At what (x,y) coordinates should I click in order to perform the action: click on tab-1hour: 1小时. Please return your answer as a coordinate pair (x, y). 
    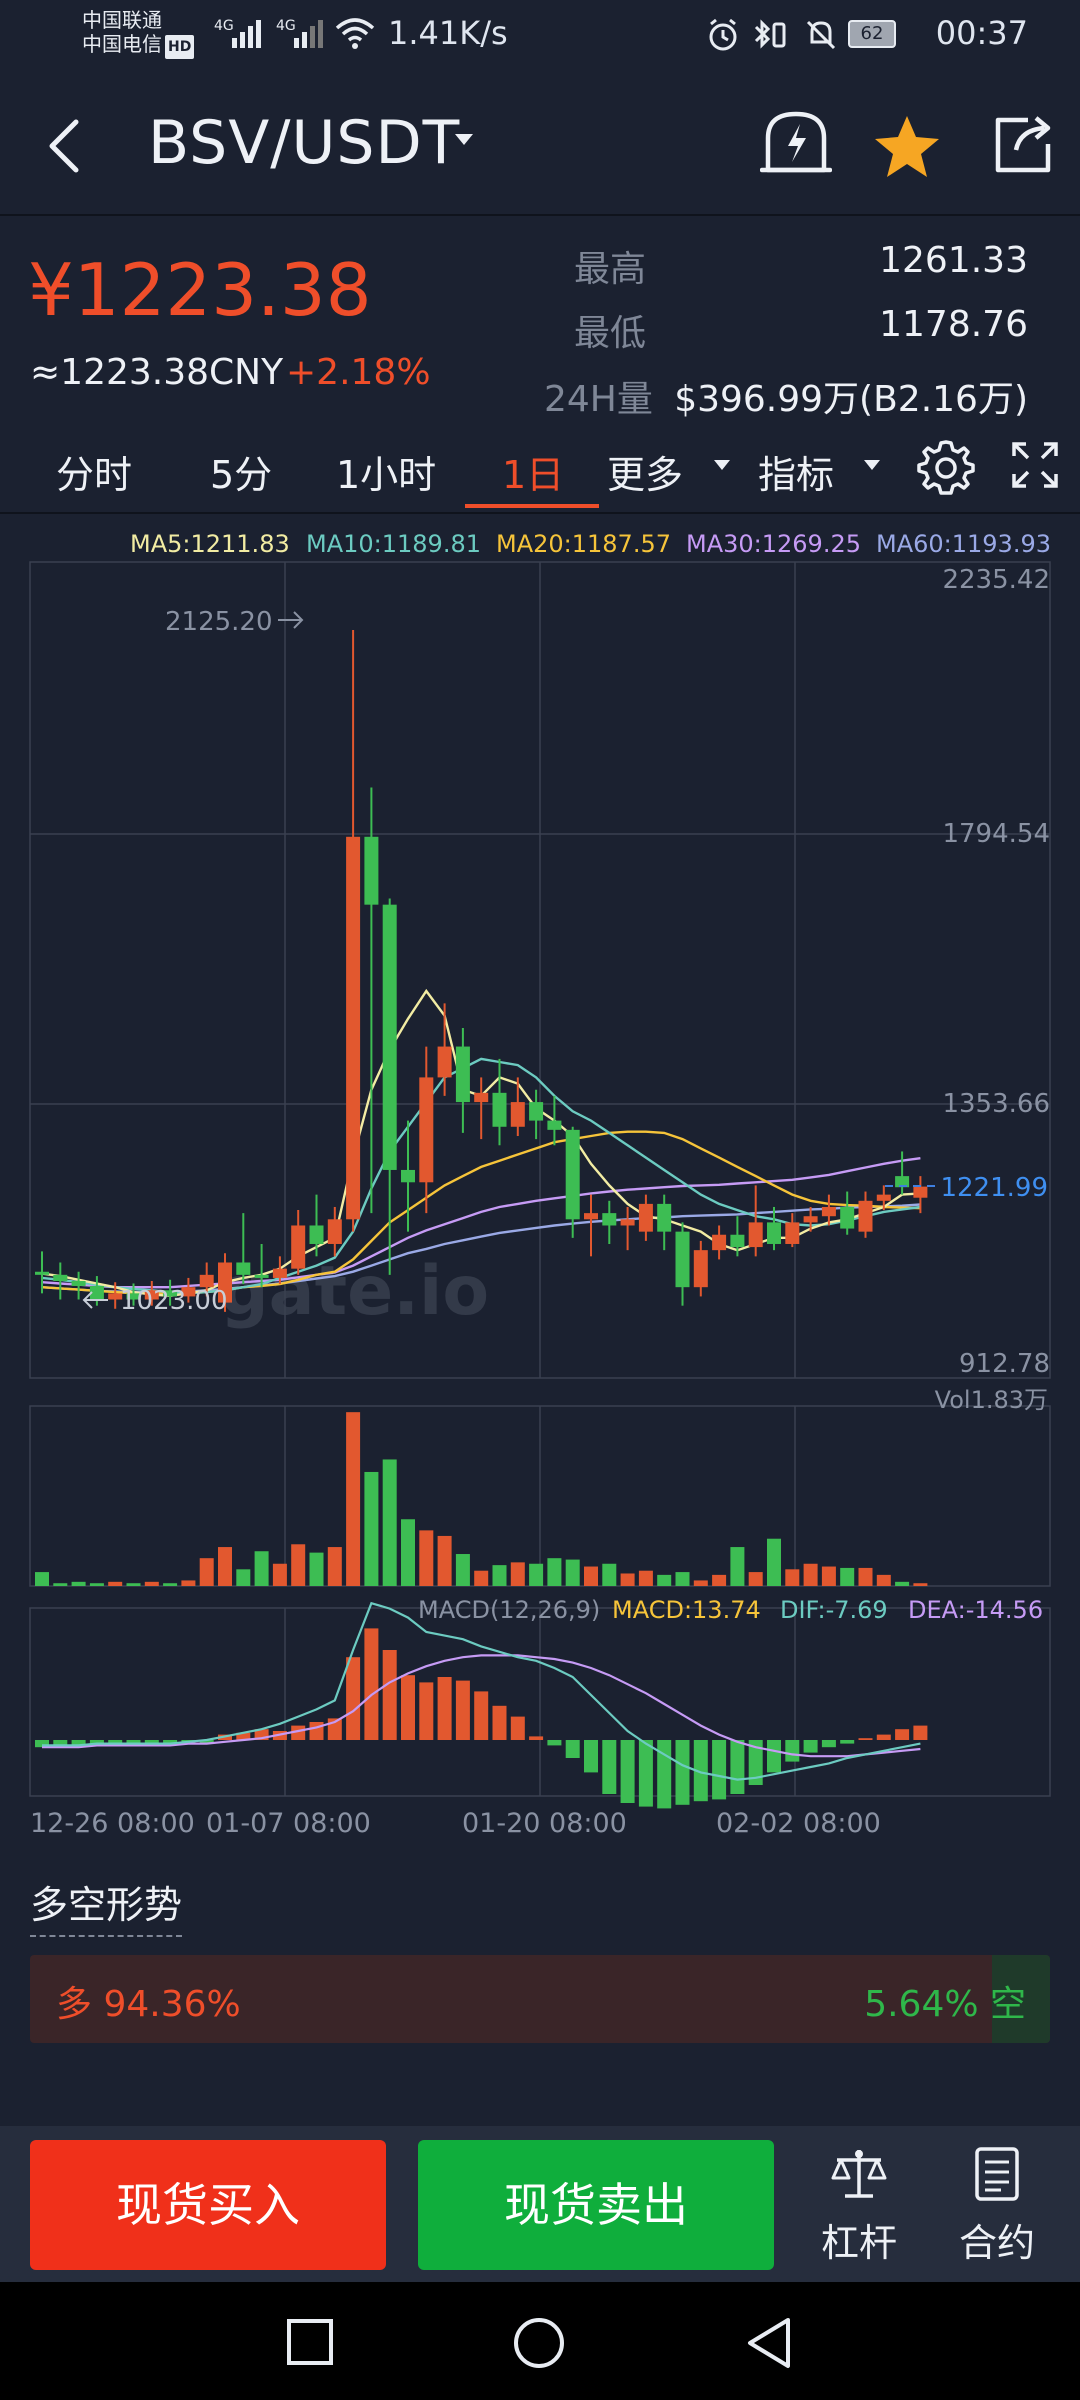
    Looking at the image, I should click on (386, 475).